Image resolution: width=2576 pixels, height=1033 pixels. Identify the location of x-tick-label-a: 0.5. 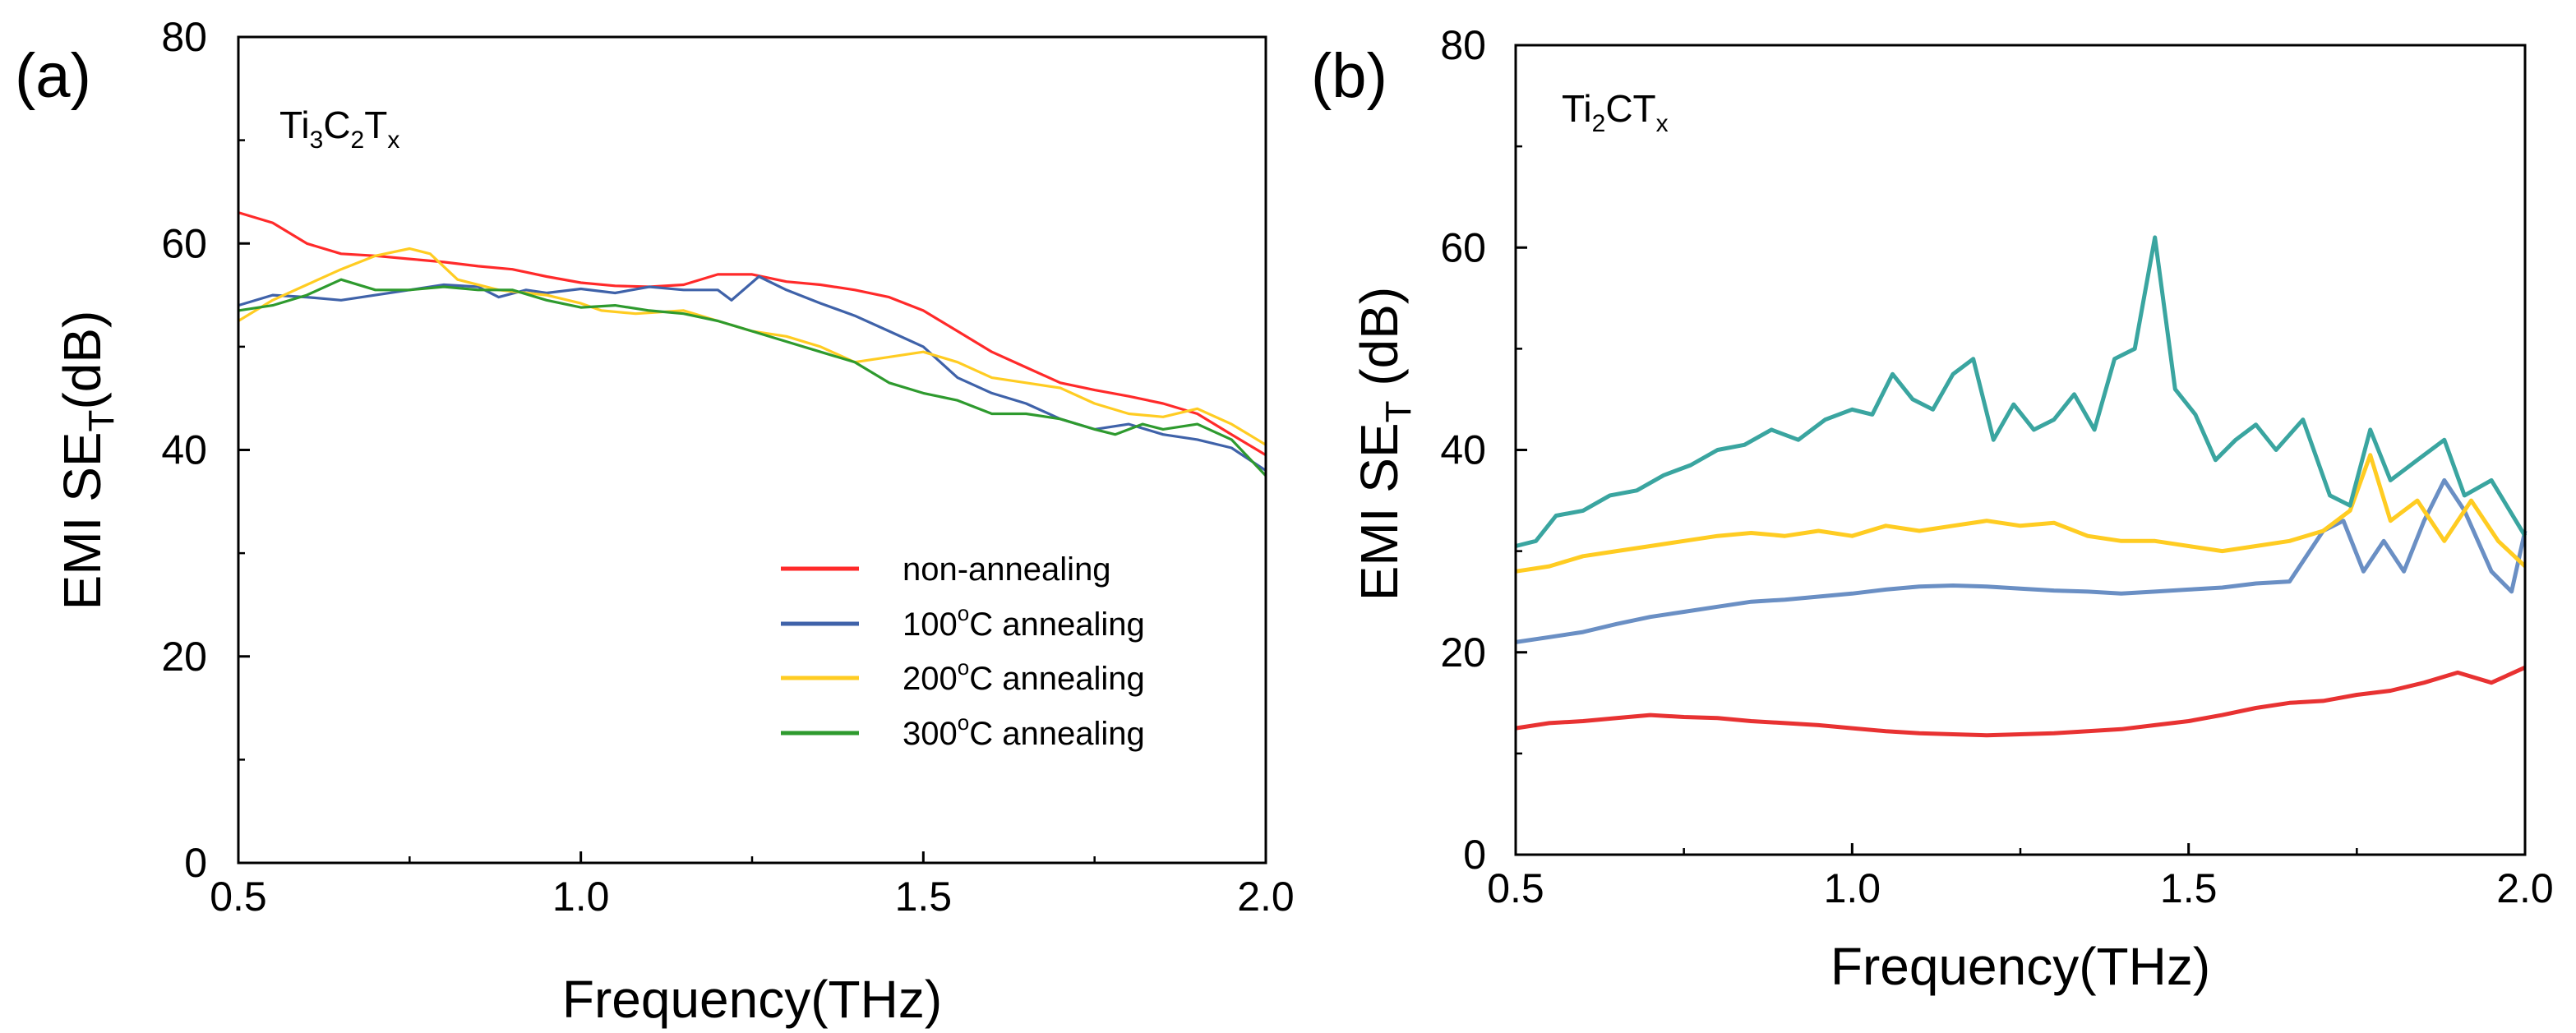
(238, 897).